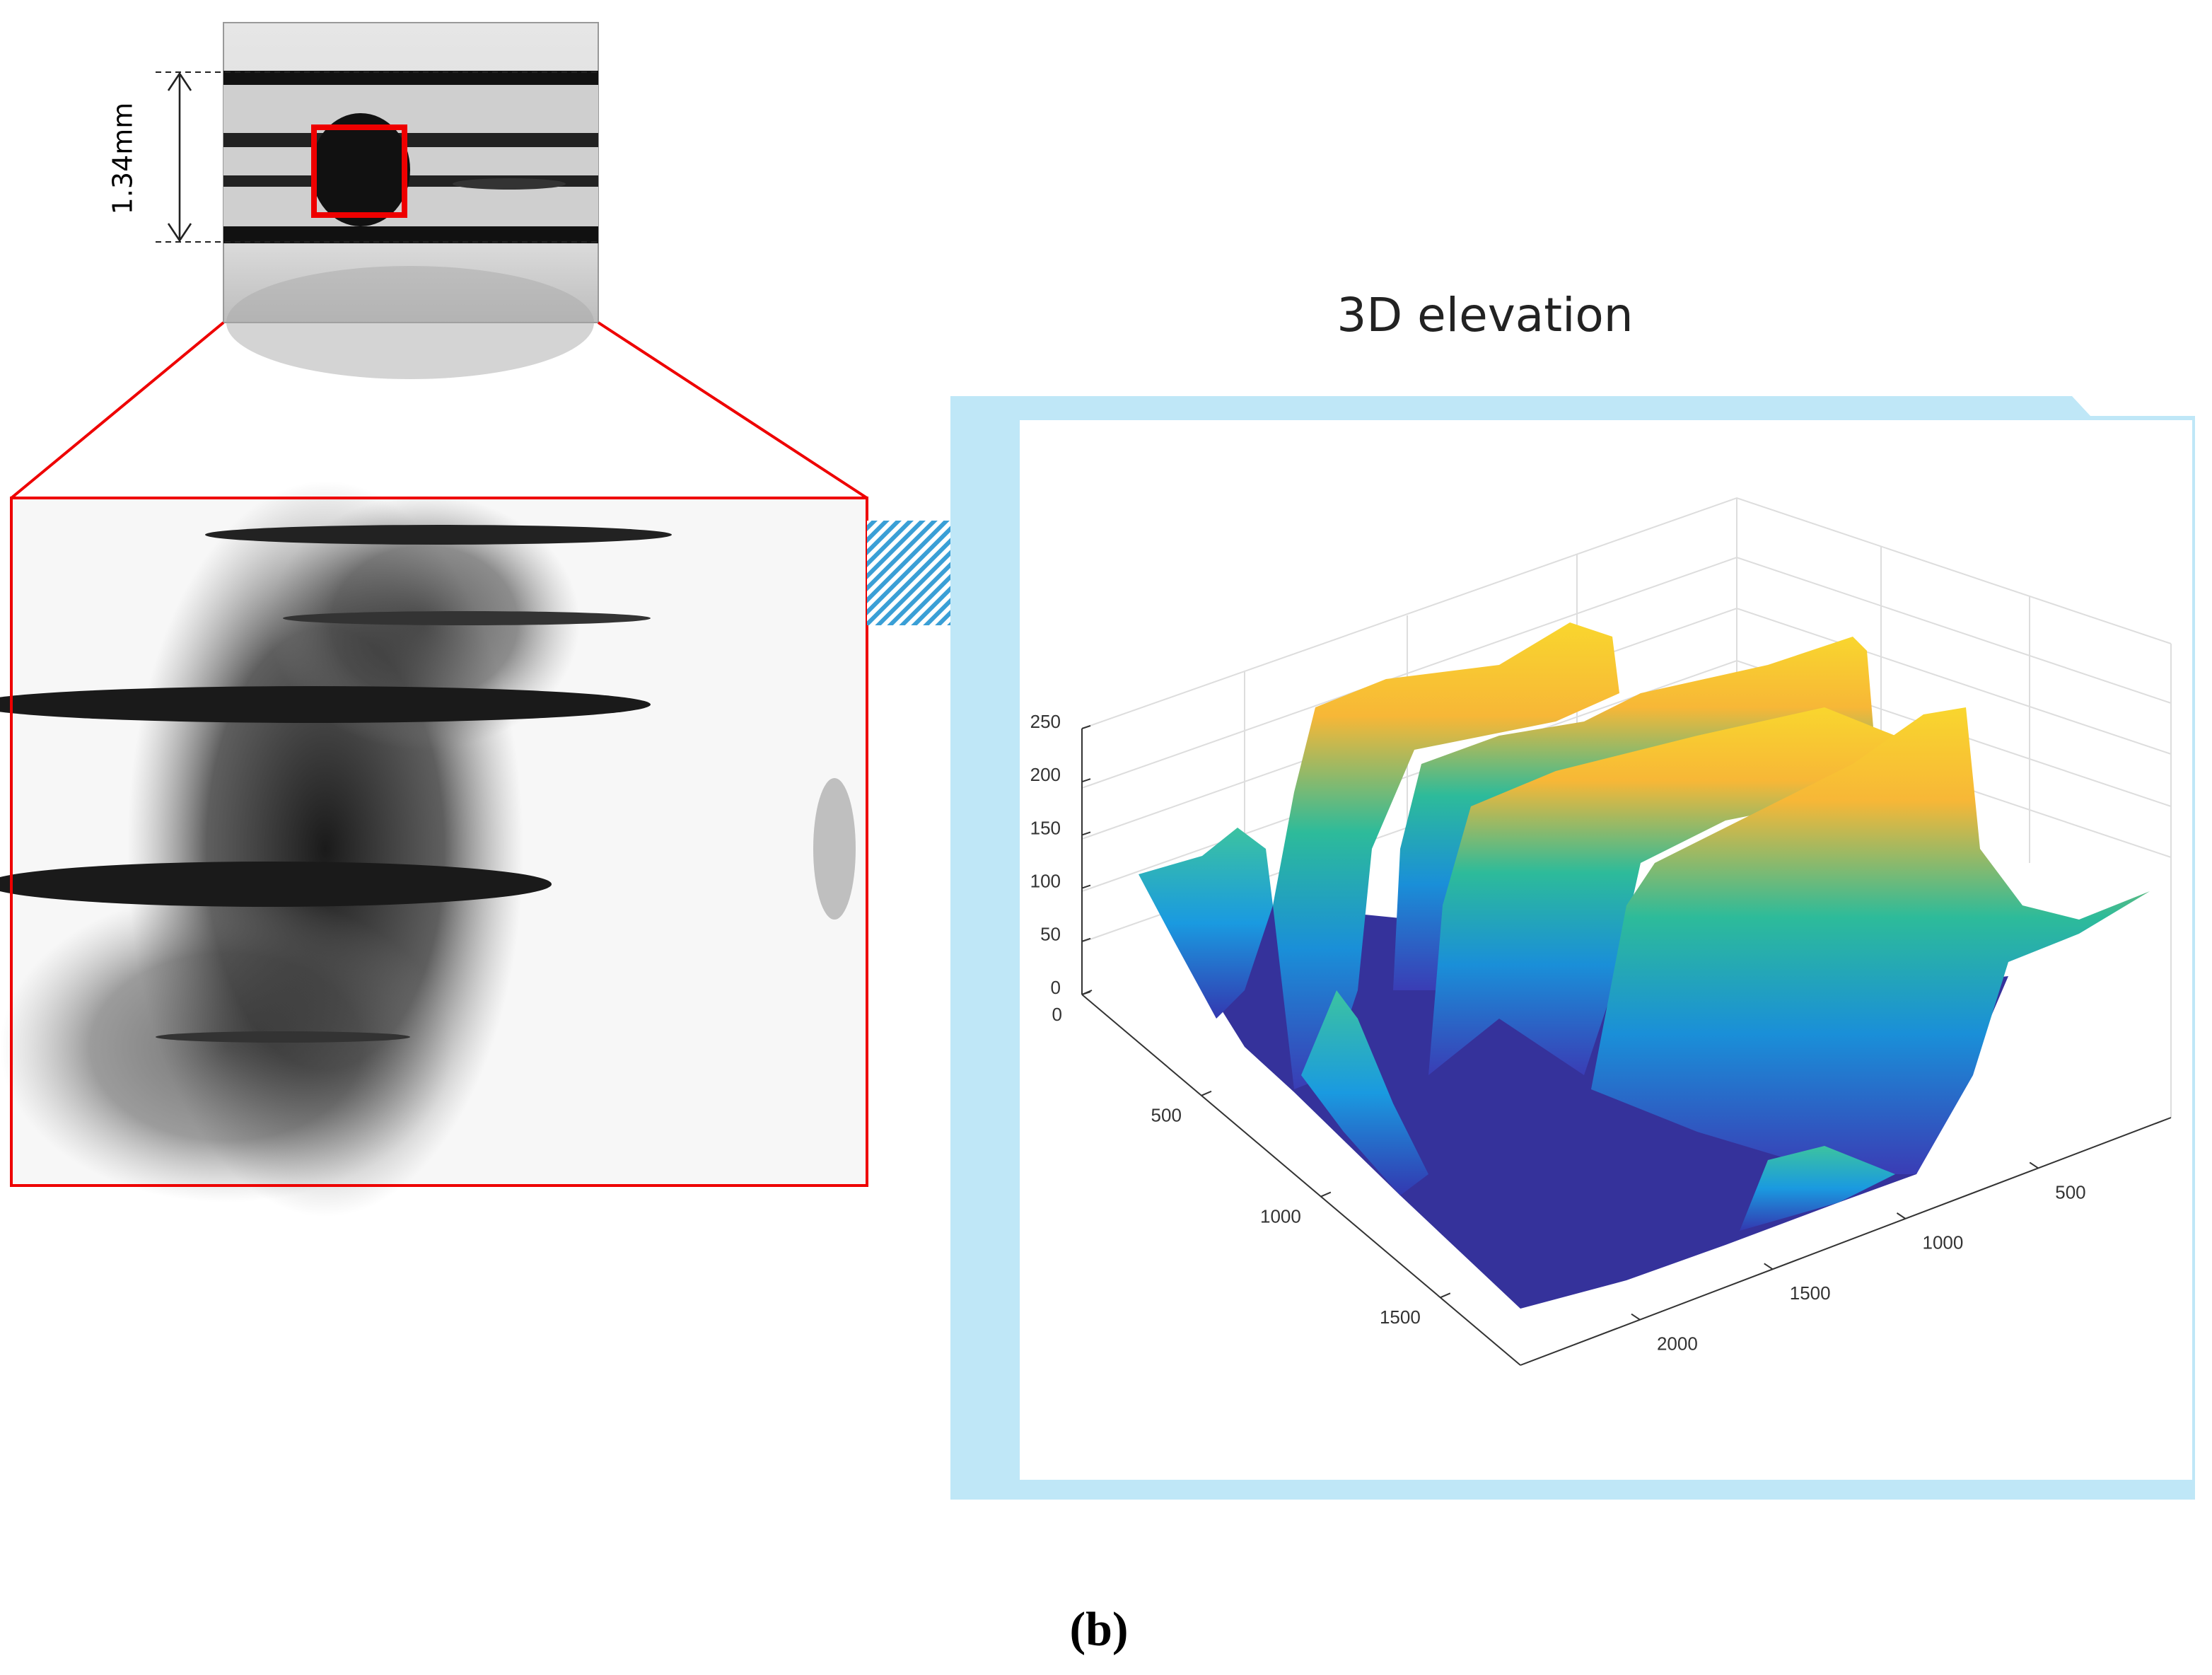 The image size is (2212, 1675). What do you see at coordinates (1677, 1344) in the screenshot?
I see `right-axis-tick-label: 2000` at bounding box center [1677, 1344].